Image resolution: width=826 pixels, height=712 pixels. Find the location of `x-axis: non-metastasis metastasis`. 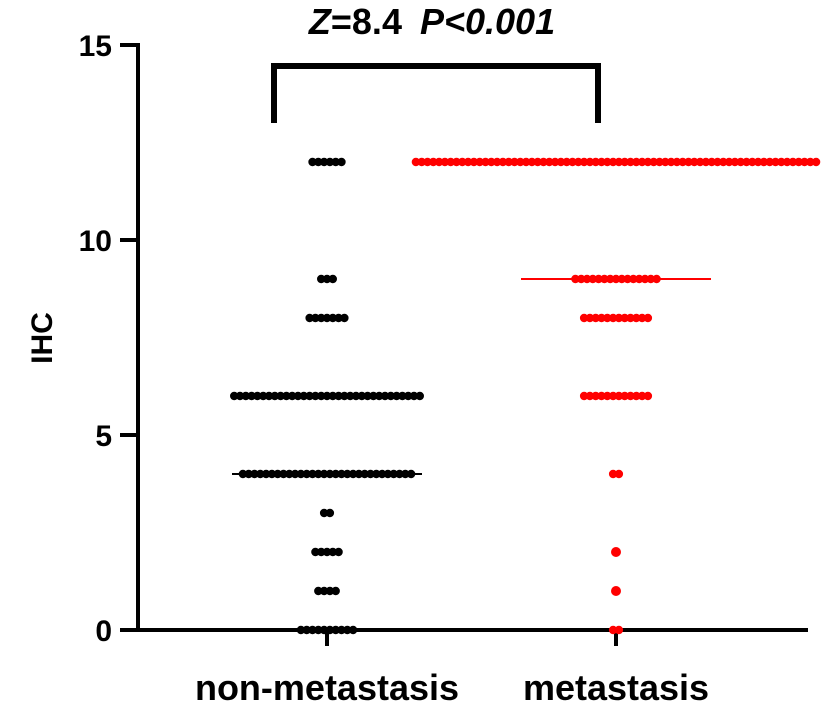

x-axis: non-metastasis metastasis is located at coordinates (472, 668).